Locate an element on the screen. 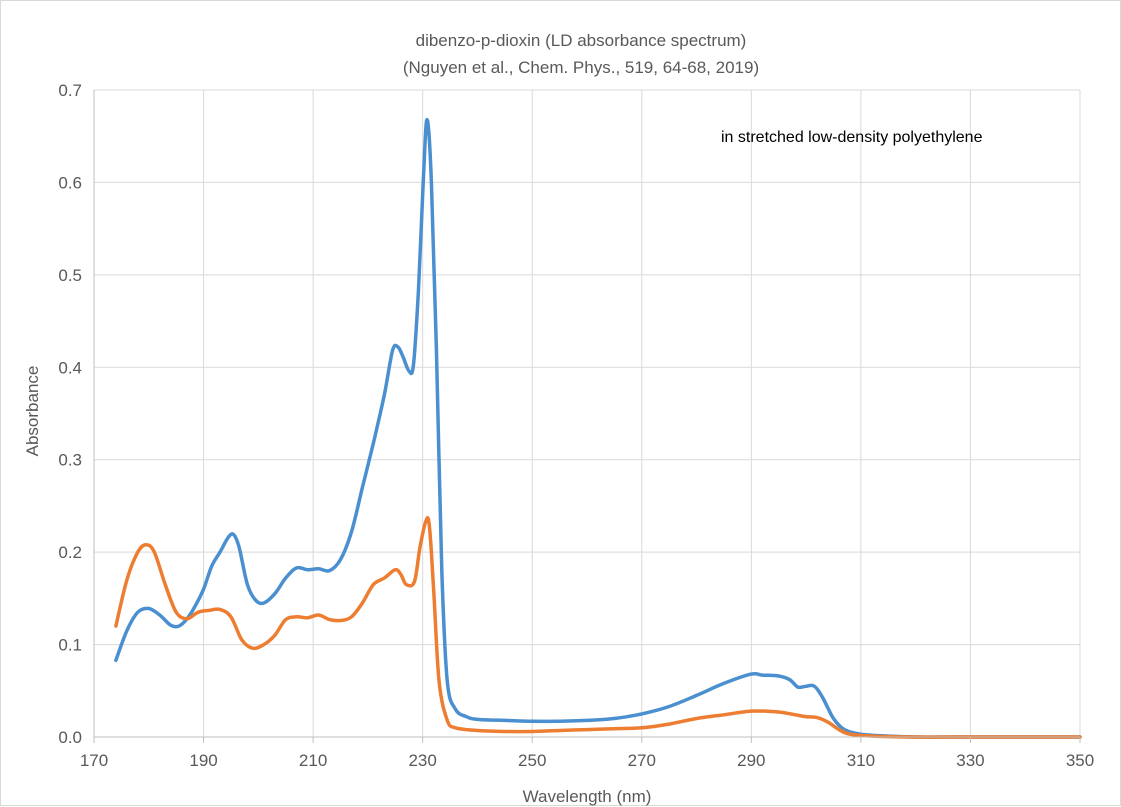 The height and width of the screenshot is (807, 1121). x-tick-label: 190 is located at coordinates (203, 760).